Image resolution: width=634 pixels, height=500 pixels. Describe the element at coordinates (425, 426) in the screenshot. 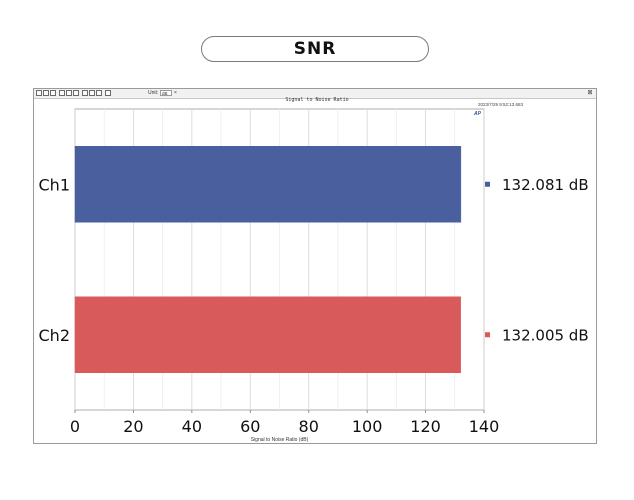

I see `x-tick-label: 120` at that location.